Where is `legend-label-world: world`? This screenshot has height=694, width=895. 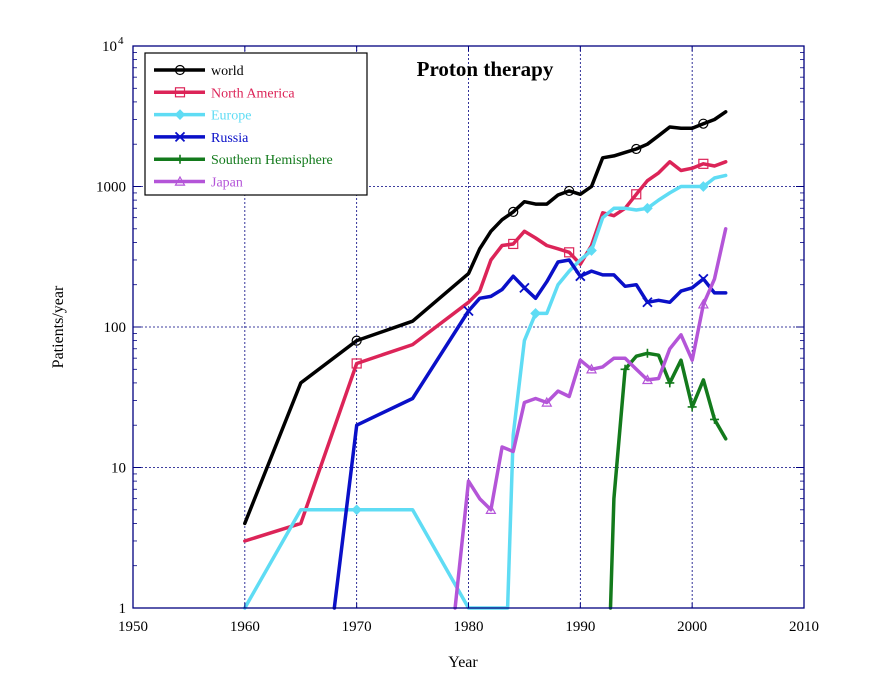 legend-label-world: world is located at coordinates (227, 71).